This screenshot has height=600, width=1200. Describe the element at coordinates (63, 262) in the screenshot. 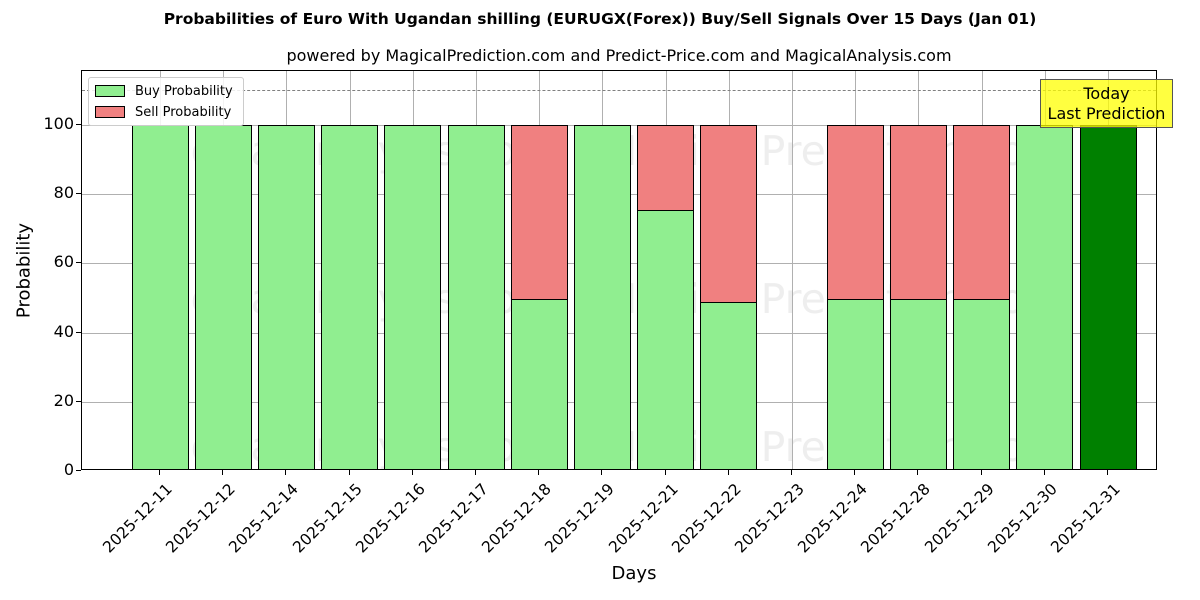

I see `y-tick-label: 60` at that location.